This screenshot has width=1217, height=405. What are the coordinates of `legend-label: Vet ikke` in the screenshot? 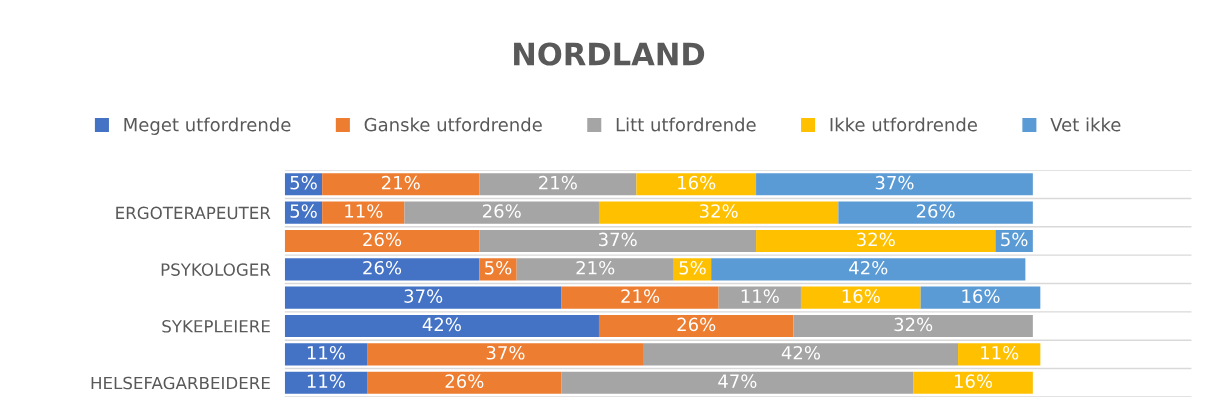 It's located at (1085, 124).